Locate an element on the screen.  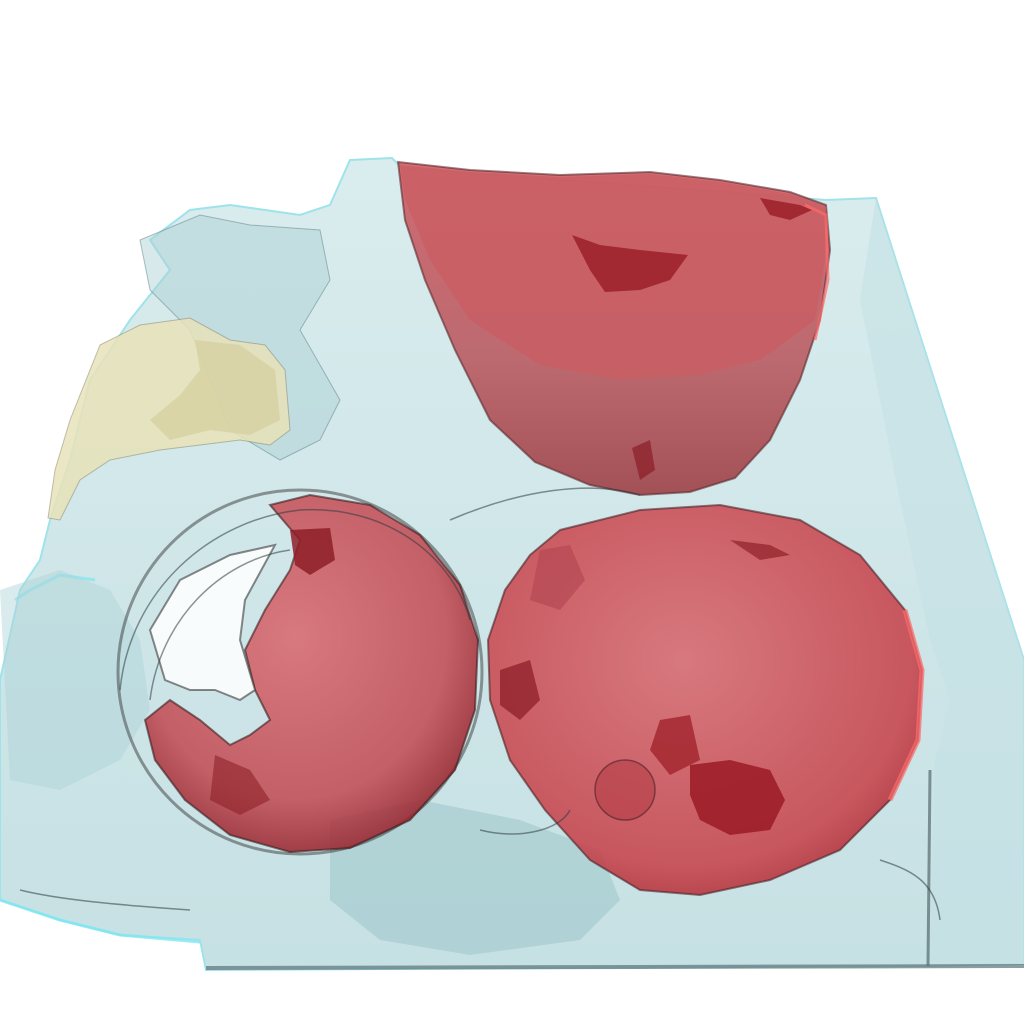
red-lobe-top is located at coordinates (614, 328).